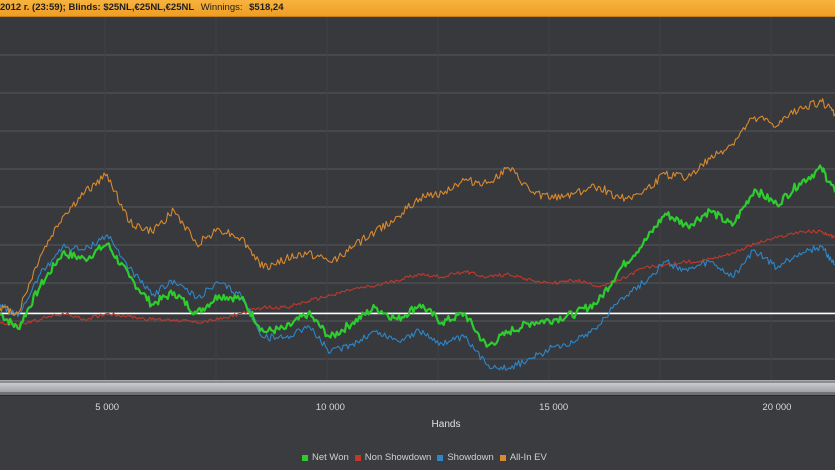  I want to click on legend-label-showdown: Showdown, so click(470, 457).